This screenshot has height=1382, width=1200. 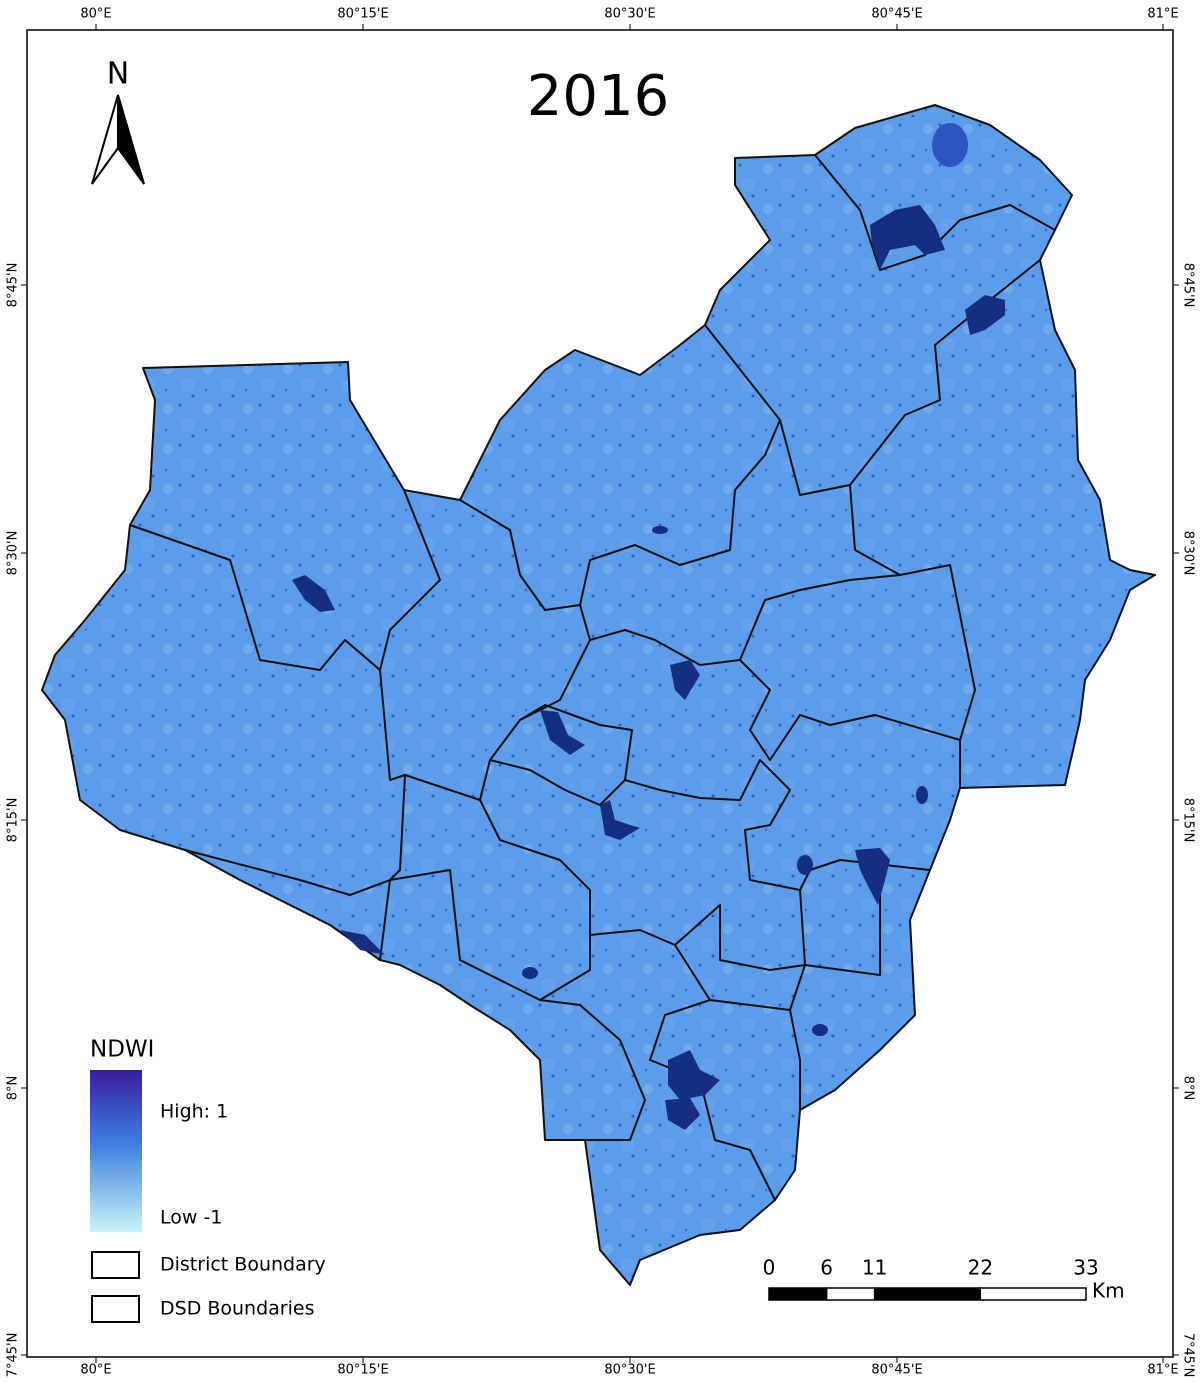 What do you see at coordinates (118, 121) in the screenshot?
I see `north-arrow: N` at bounding box center [118, 121].